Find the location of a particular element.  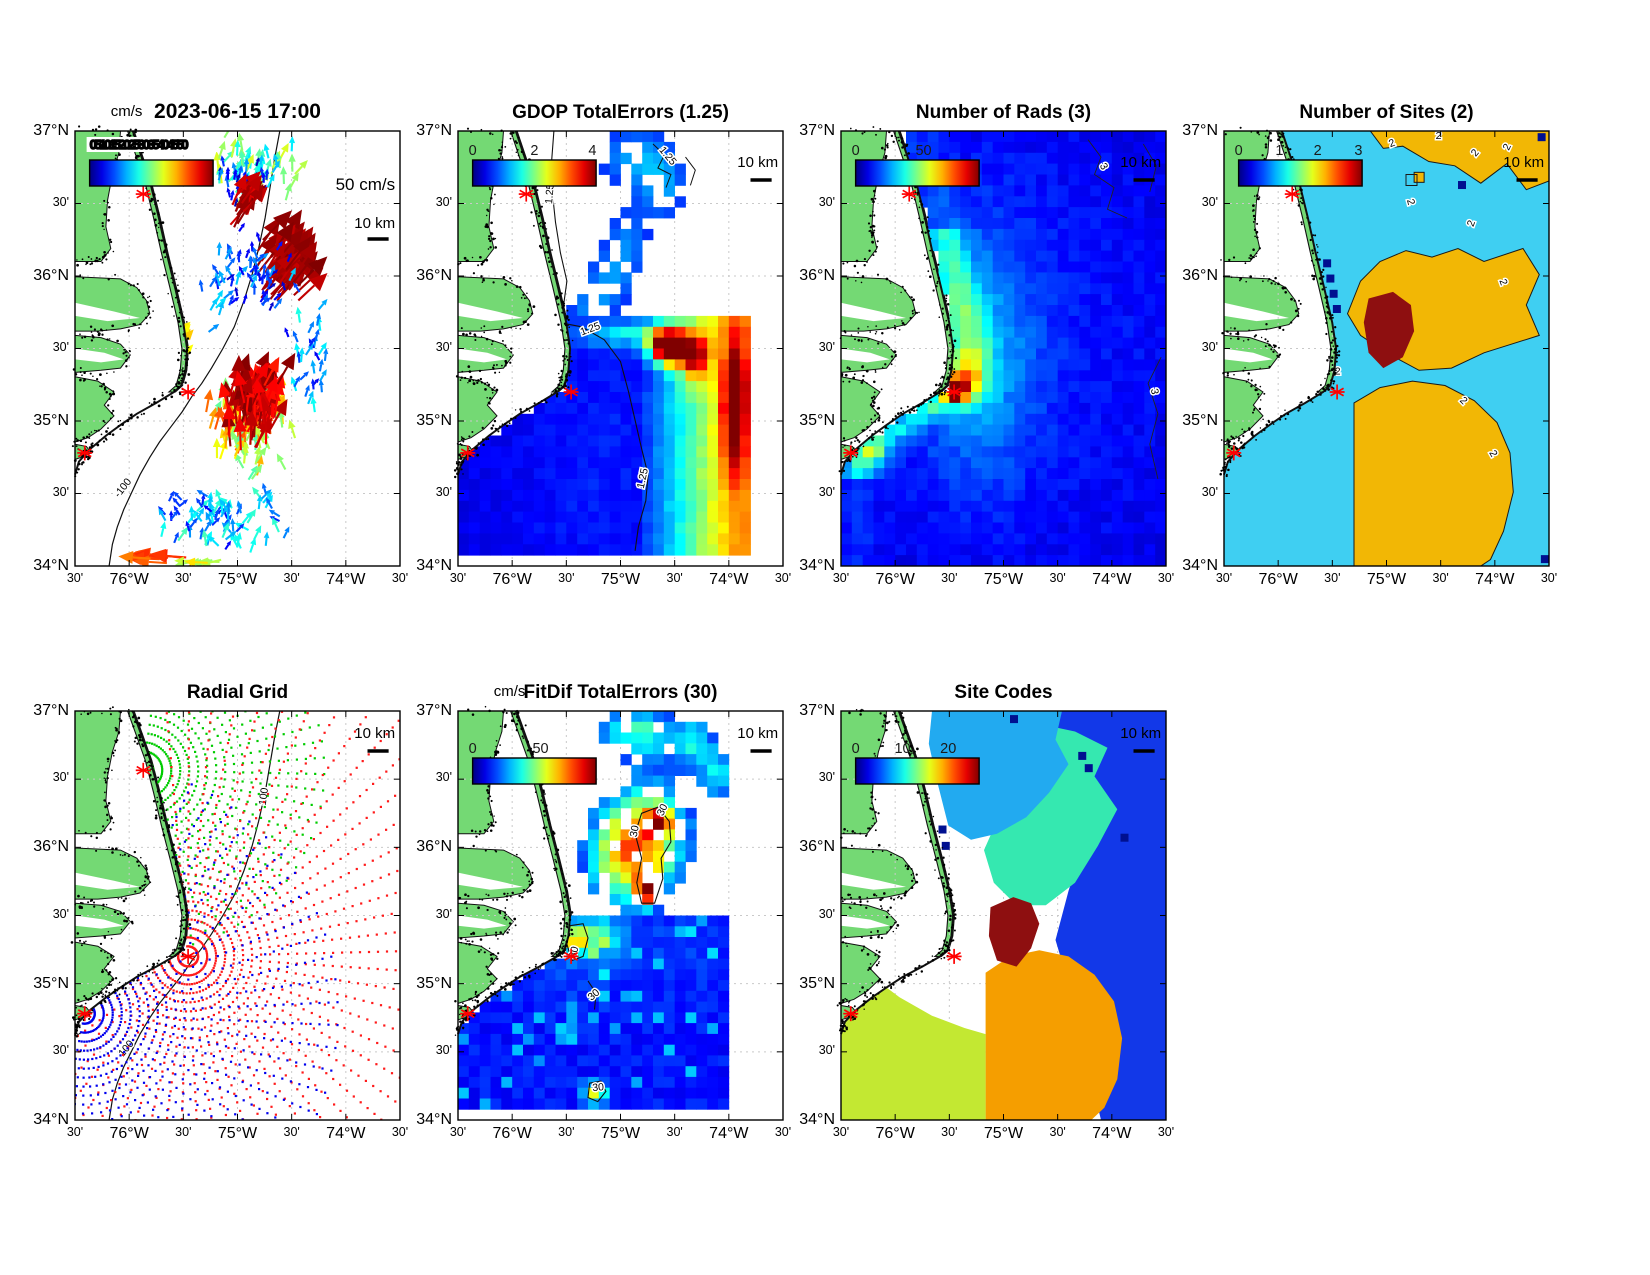

colorbar-tick-label: 2 is located at coordinates (534, 151).